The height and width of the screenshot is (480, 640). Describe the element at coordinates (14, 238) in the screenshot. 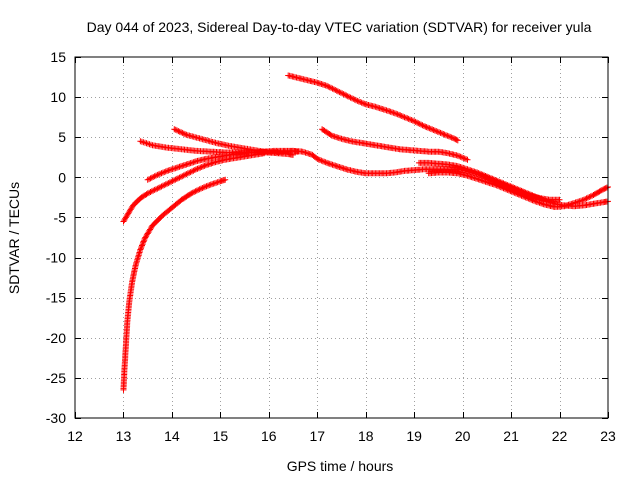

I see `y-axis-label: SDTVAR / TECUs` at that location.